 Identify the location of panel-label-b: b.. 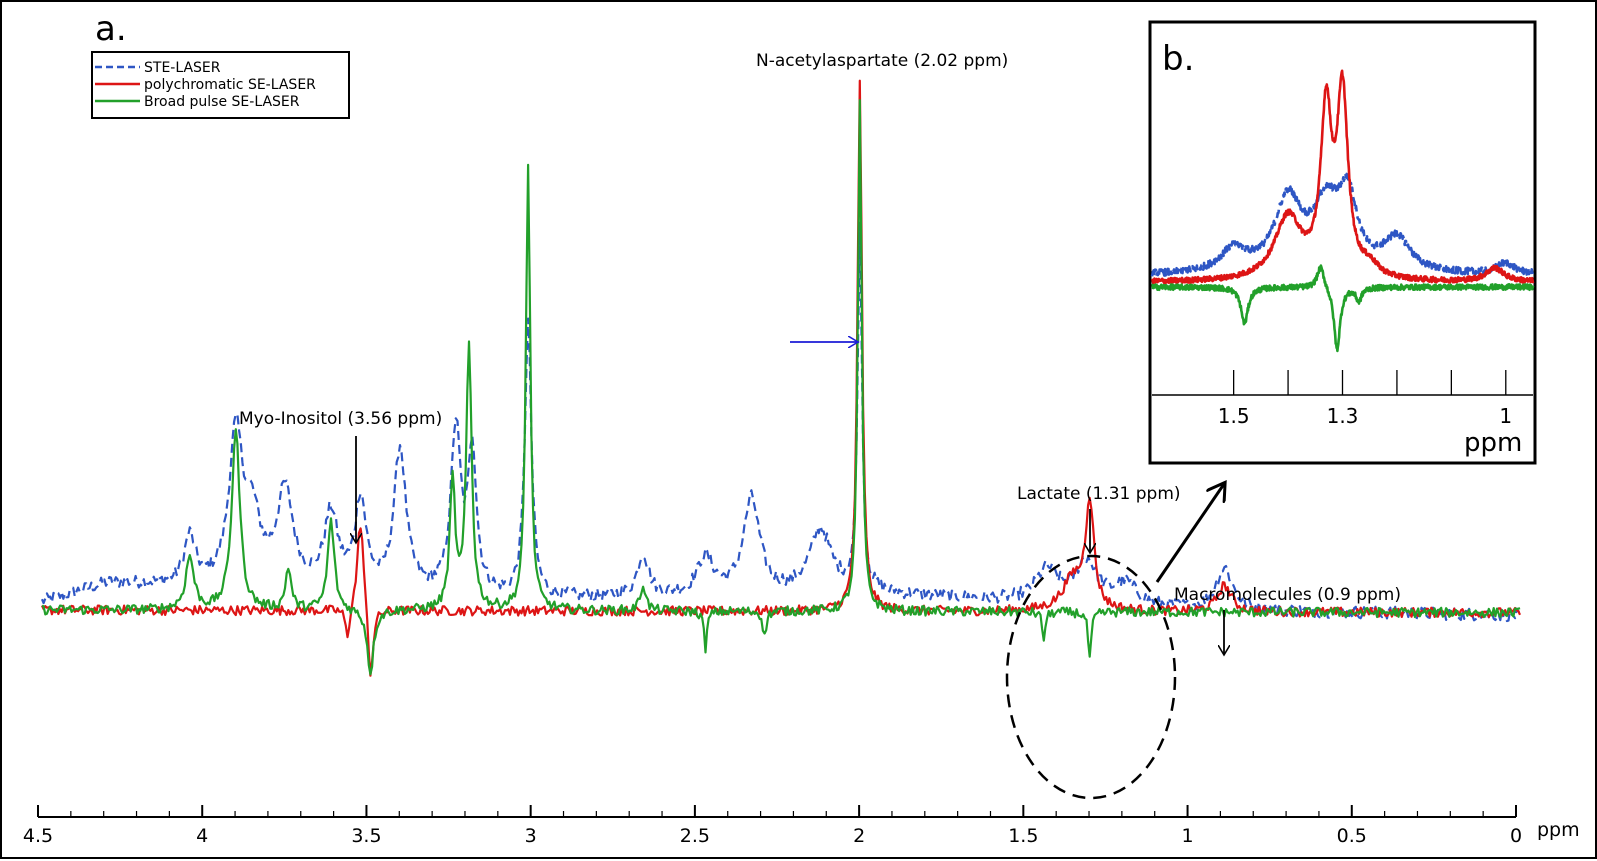
(1178, 59).